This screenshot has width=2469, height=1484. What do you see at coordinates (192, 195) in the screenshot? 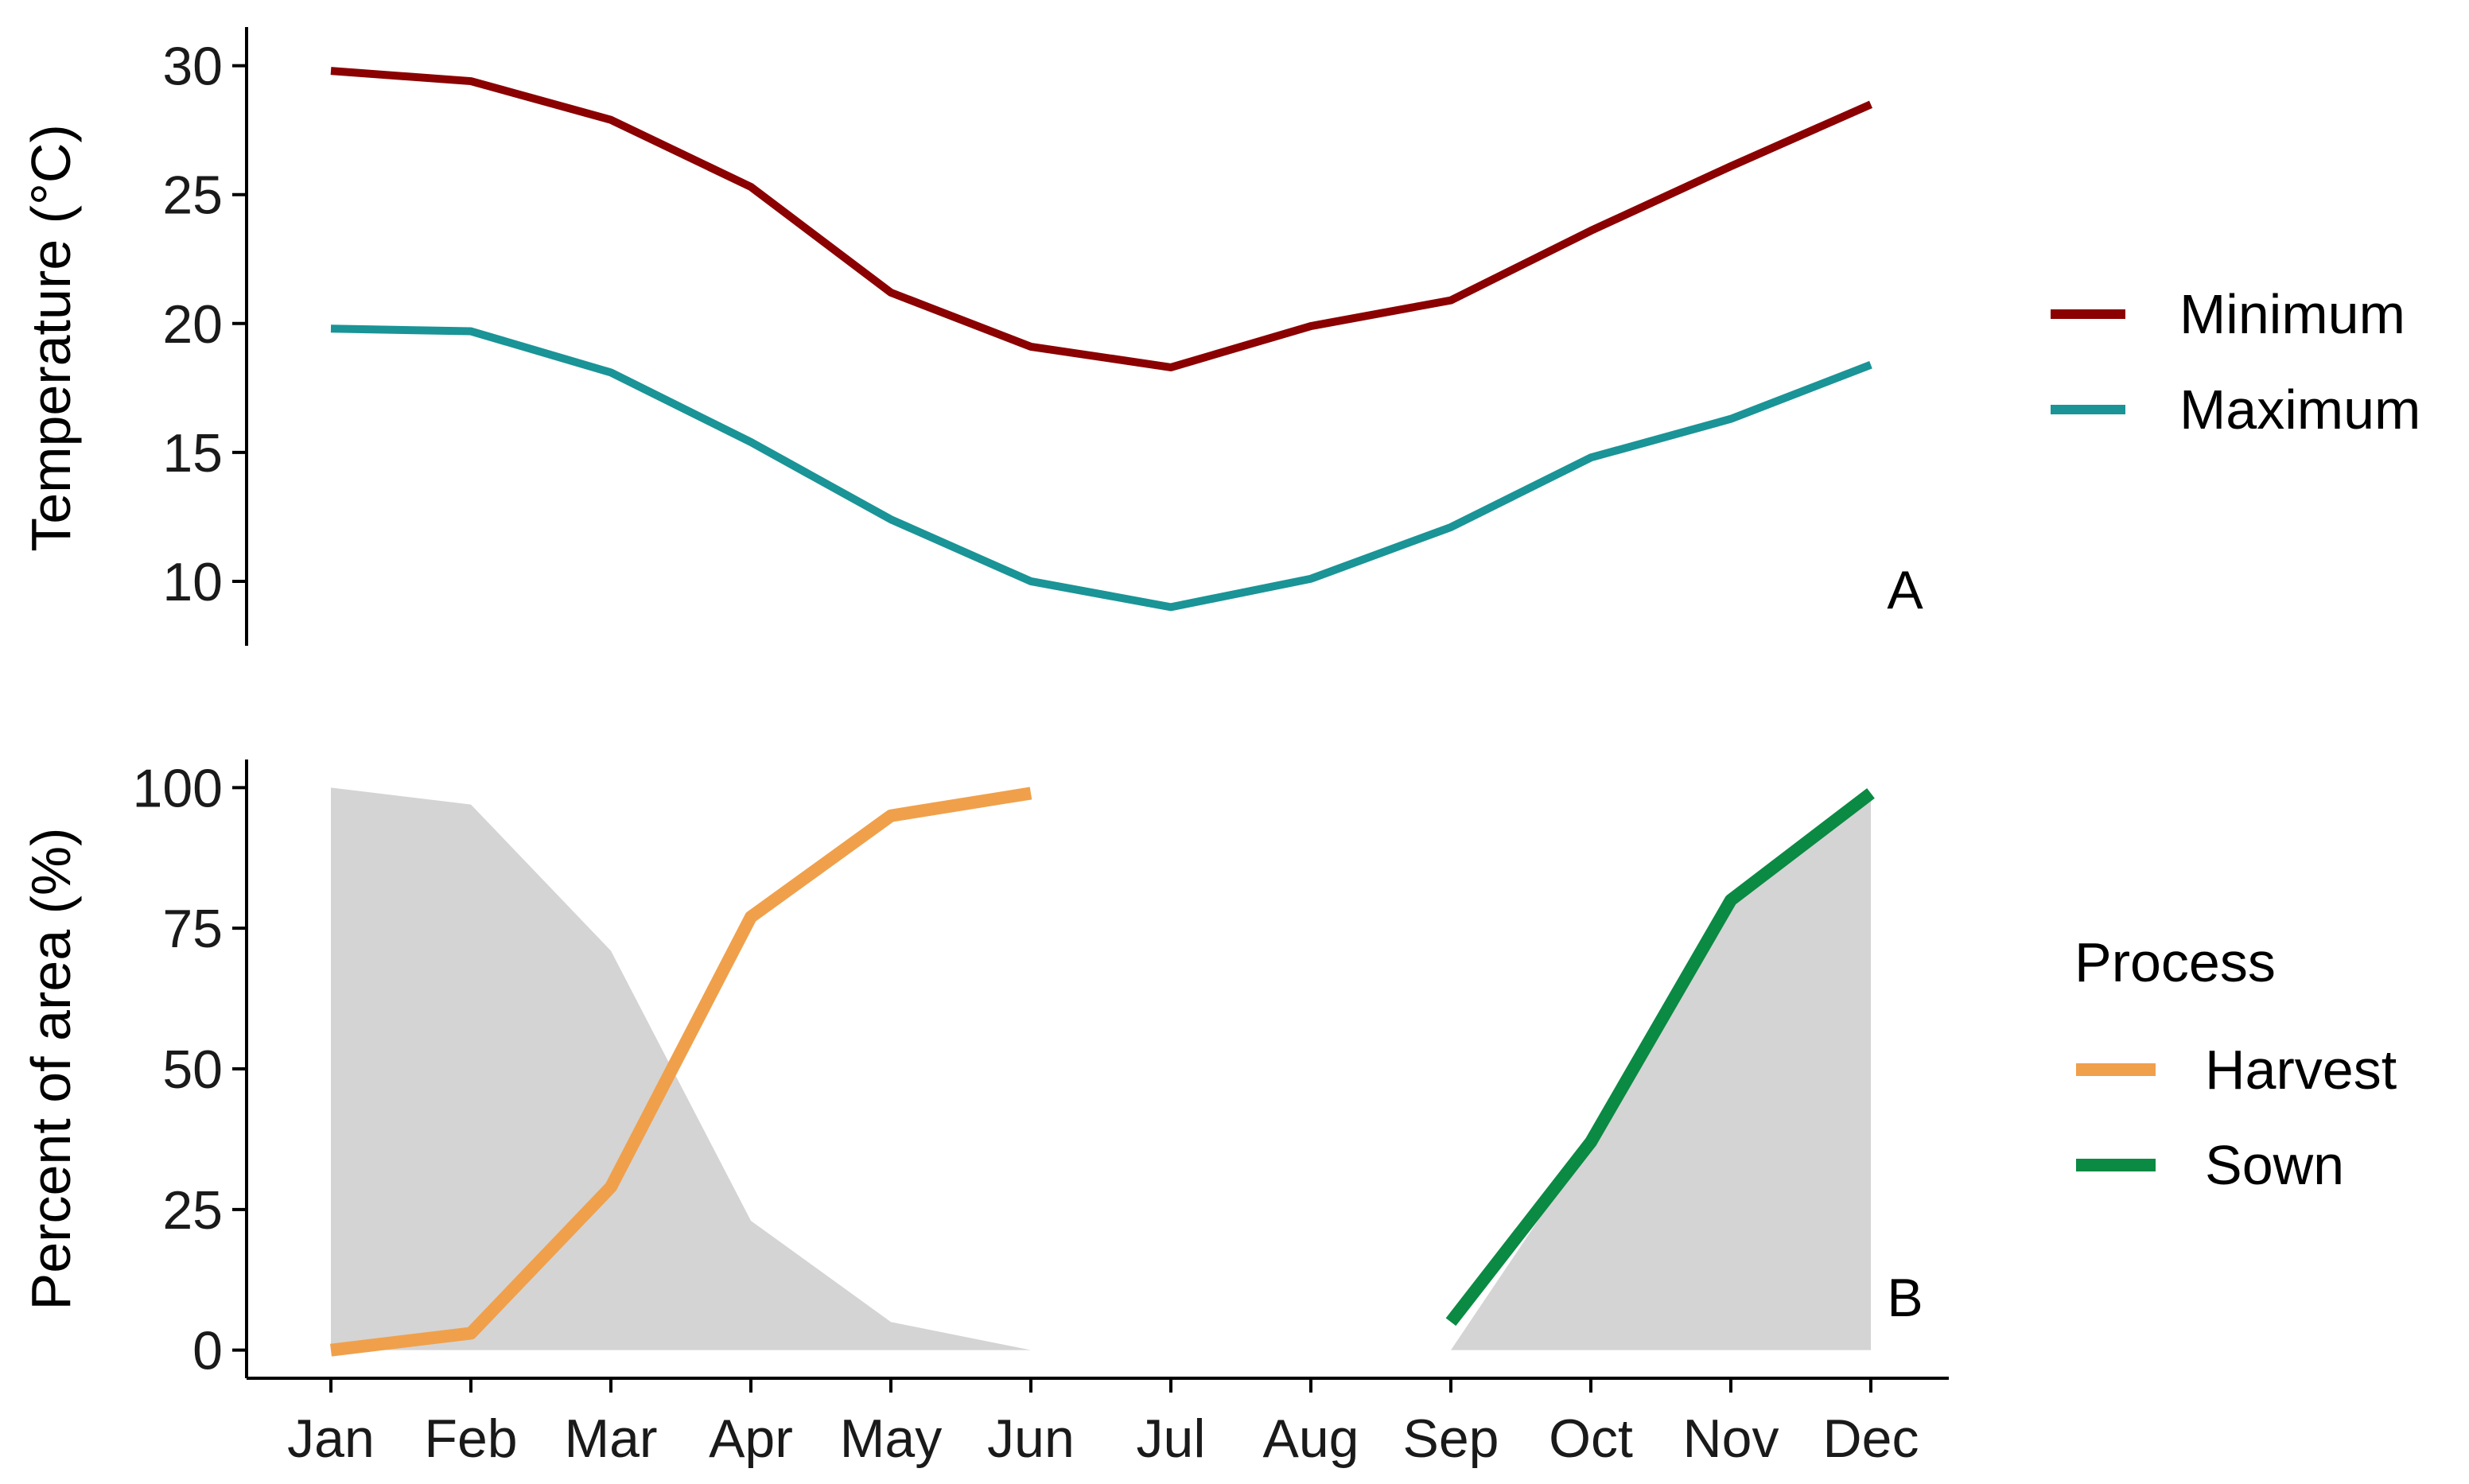
I see `y-tick-label-a-25: 25` at bounding box center [192, 195].